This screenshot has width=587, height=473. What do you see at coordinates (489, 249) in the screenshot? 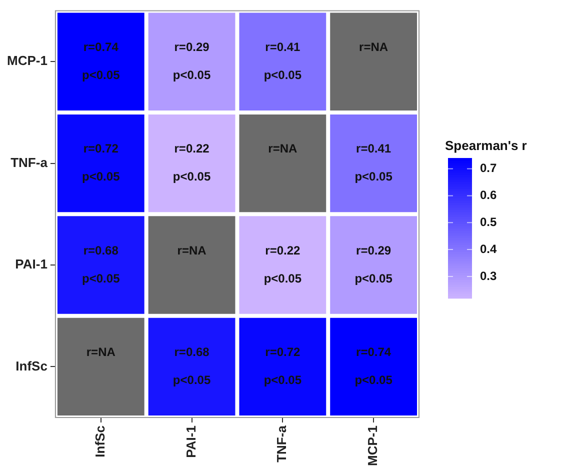
I see `color-bar-label: 0.4` at bounding box center [489, 249].